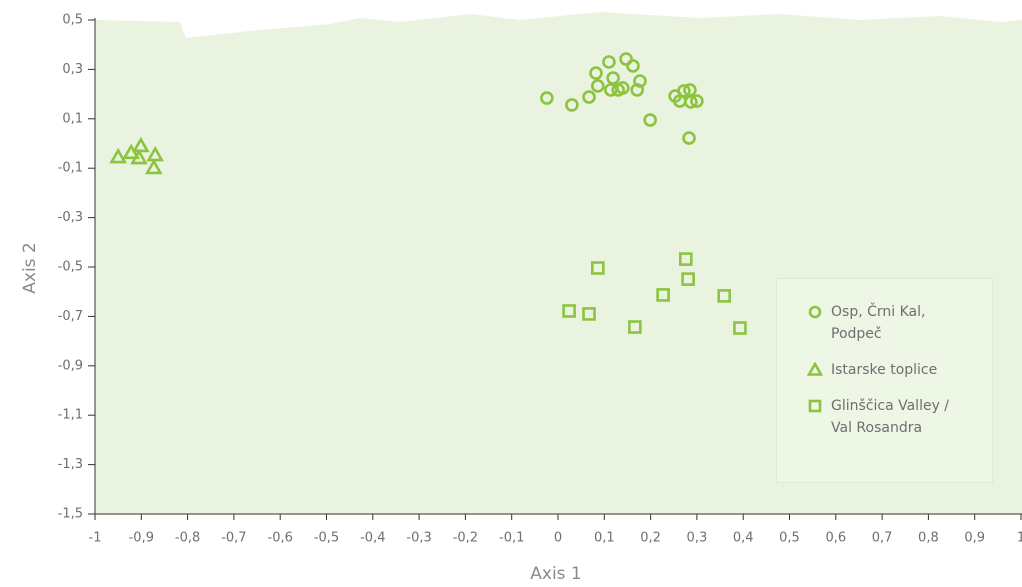 This screenshot has width=1022, height=587. Describe the element at coordinates (72, 69) in the screenshot. I see `y-tick-label: 0,3` at that location.